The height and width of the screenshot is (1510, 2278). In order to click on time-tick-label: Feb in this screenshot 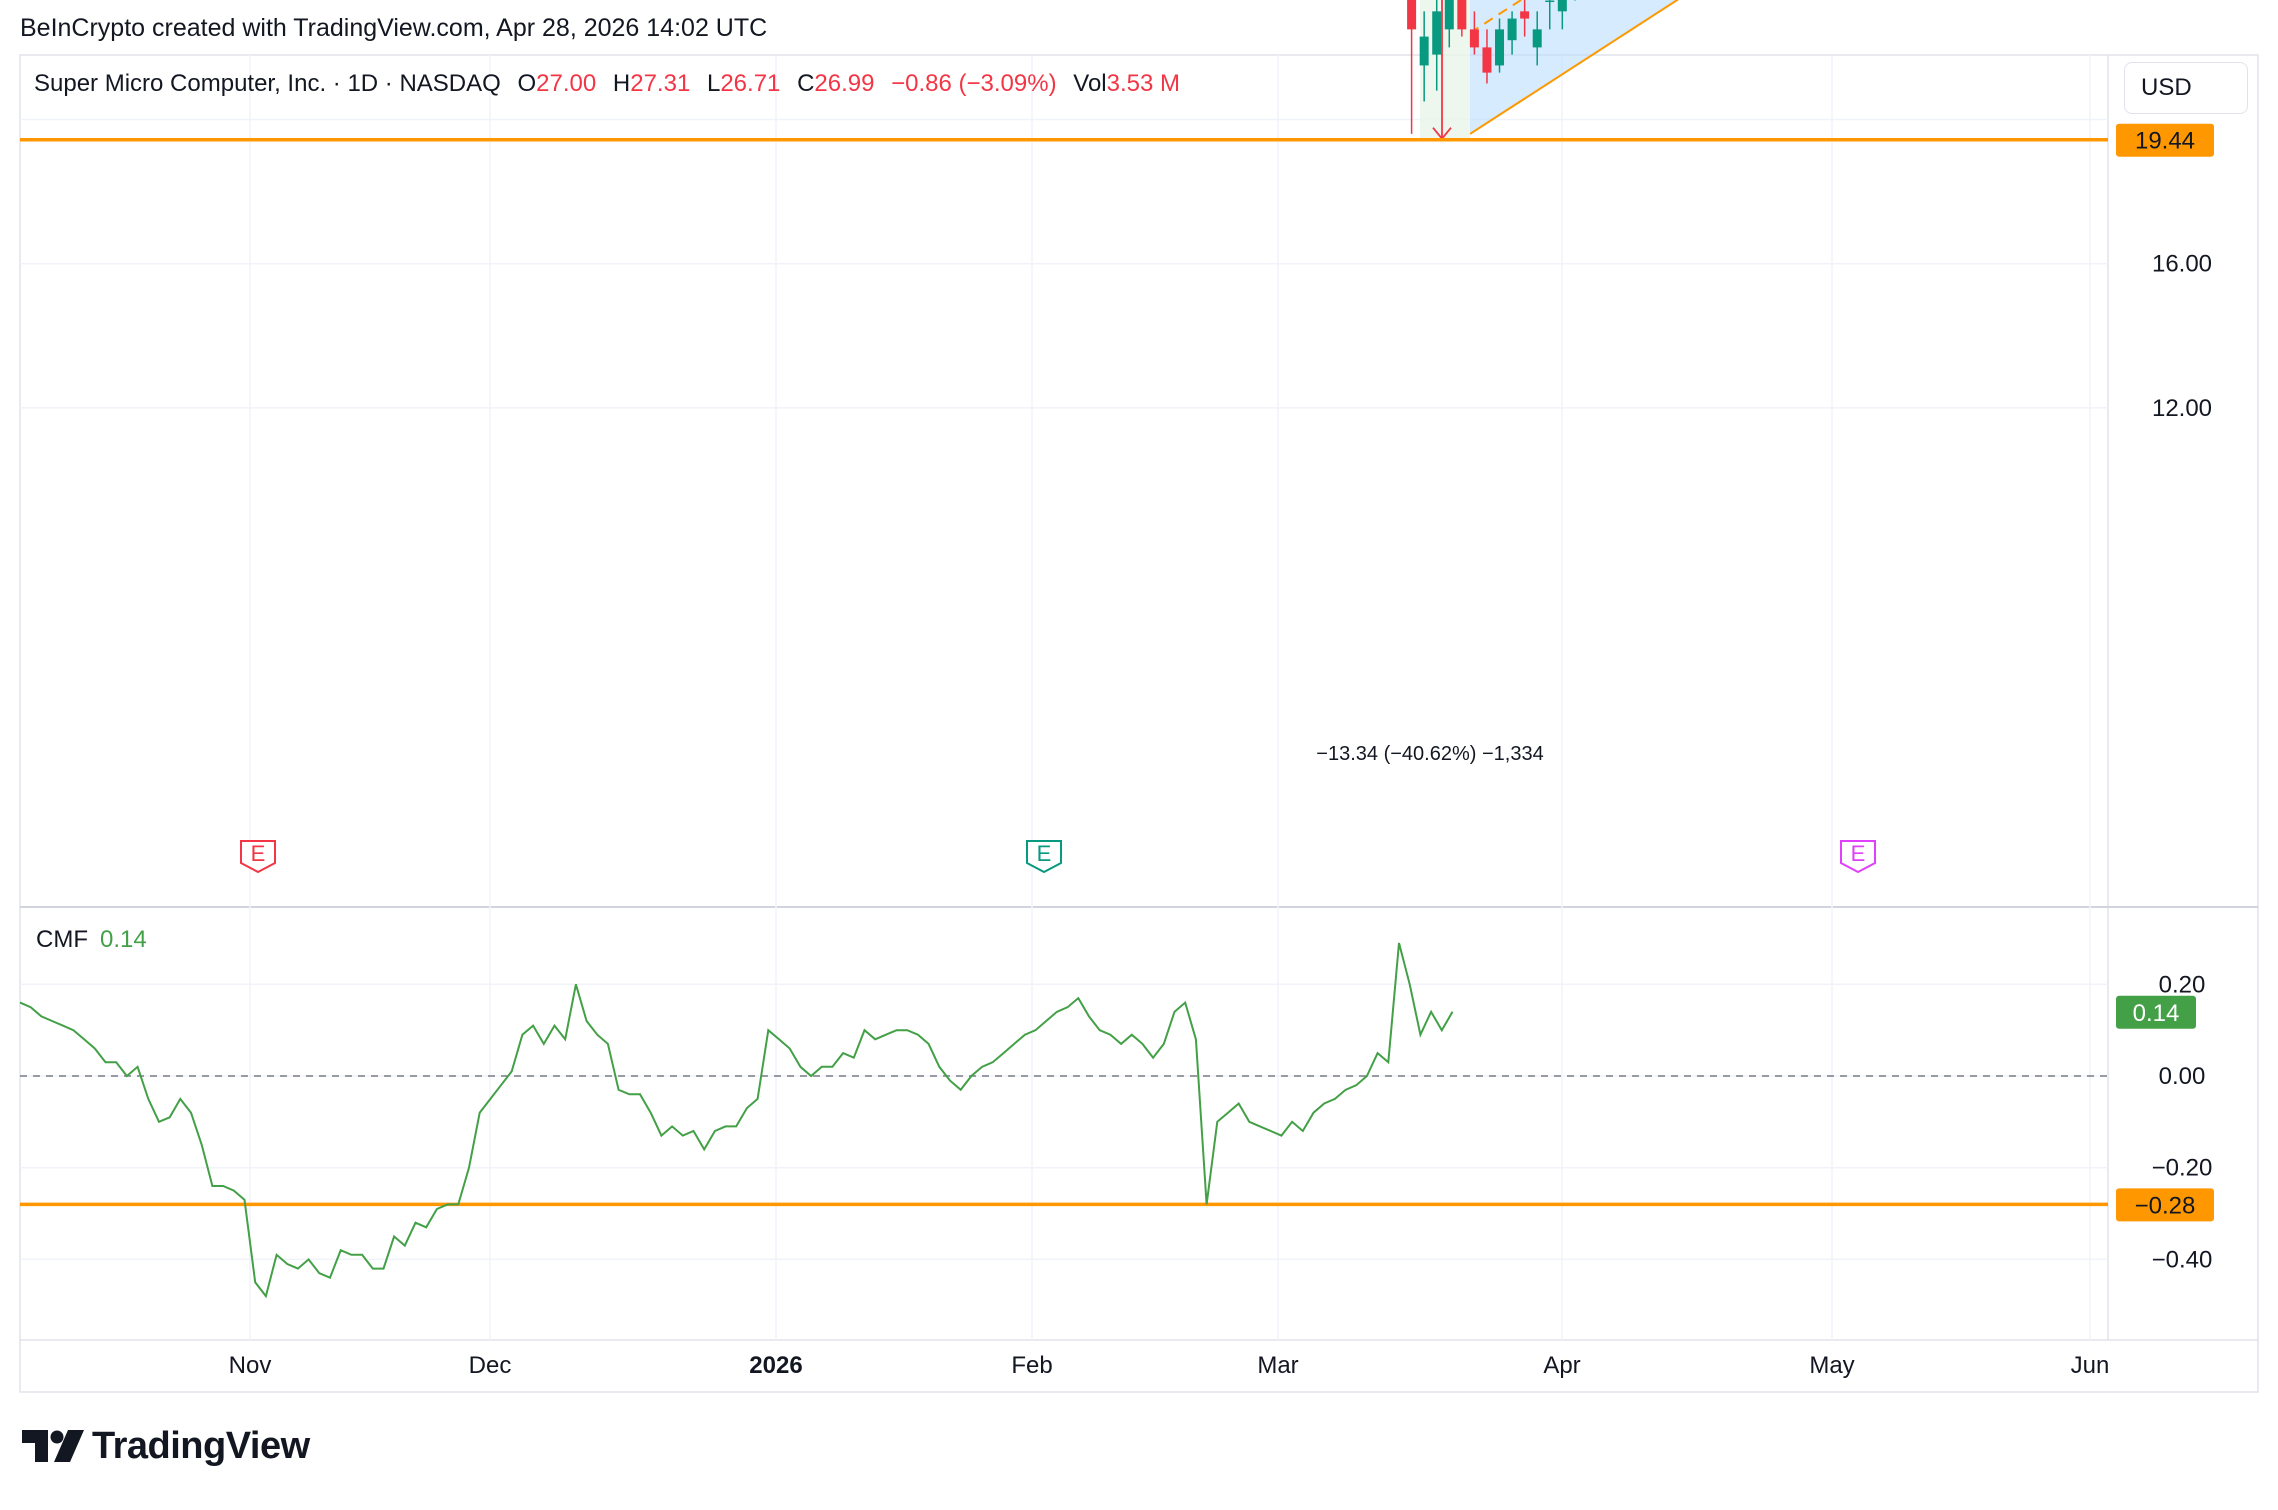, I will do `click(1031, 1365)`.